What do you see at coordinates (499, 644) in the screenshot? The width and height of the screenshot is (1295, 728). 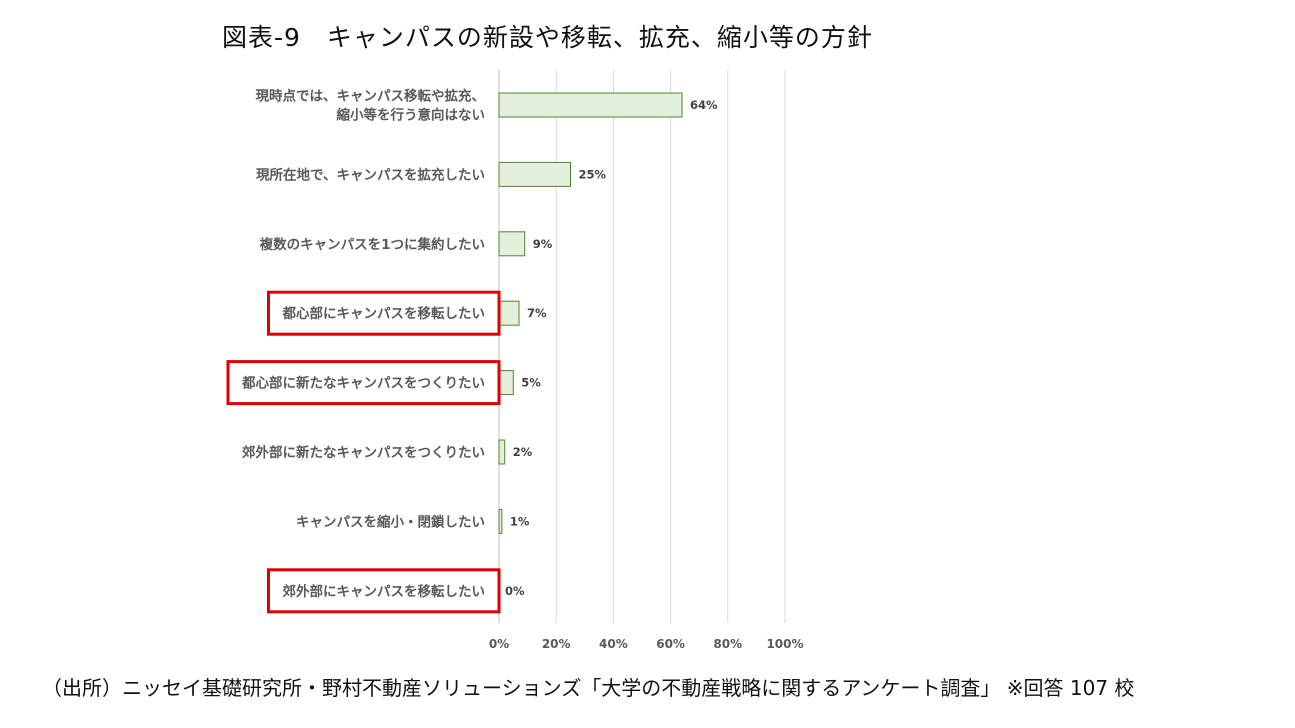 I see `x-tick-label: 0%` at bounding box center [499, 644].